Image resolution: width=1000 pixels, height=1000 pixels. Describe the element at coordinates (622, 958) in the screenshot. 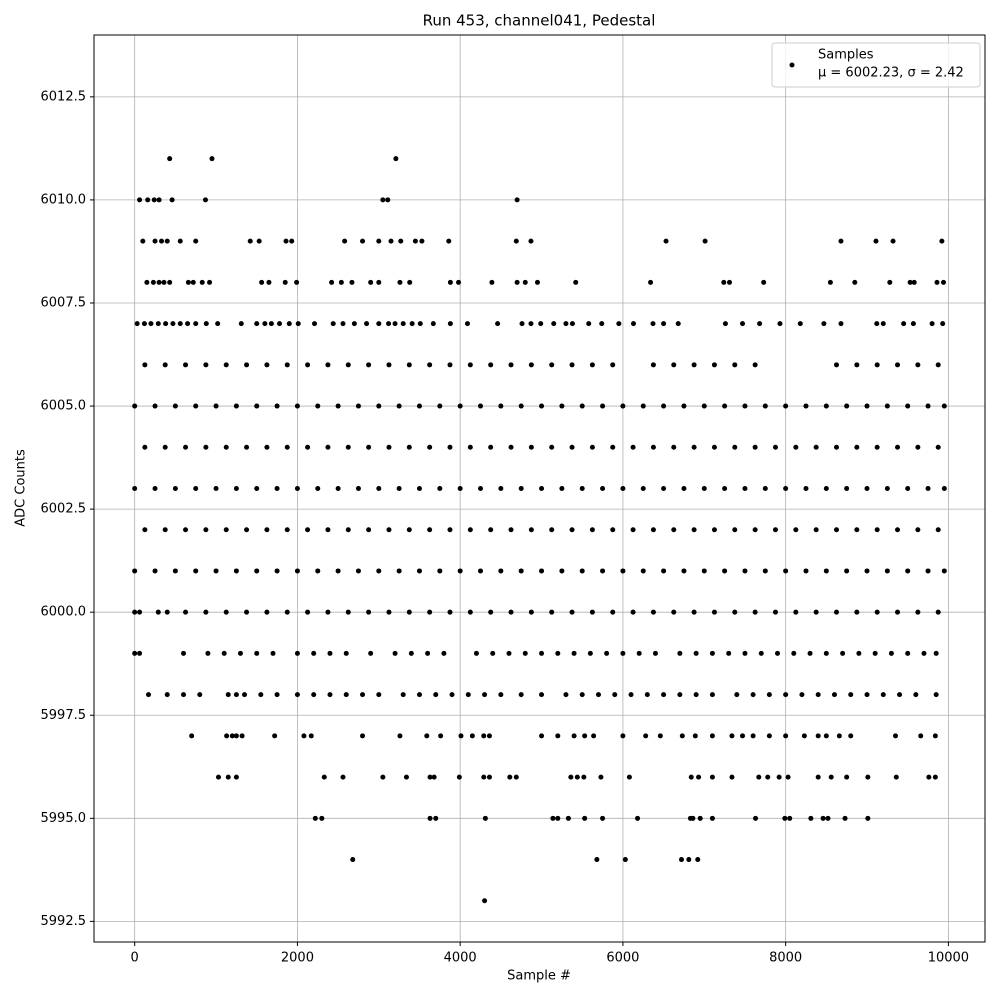

I see `x-tick-label: 6000` at that location.